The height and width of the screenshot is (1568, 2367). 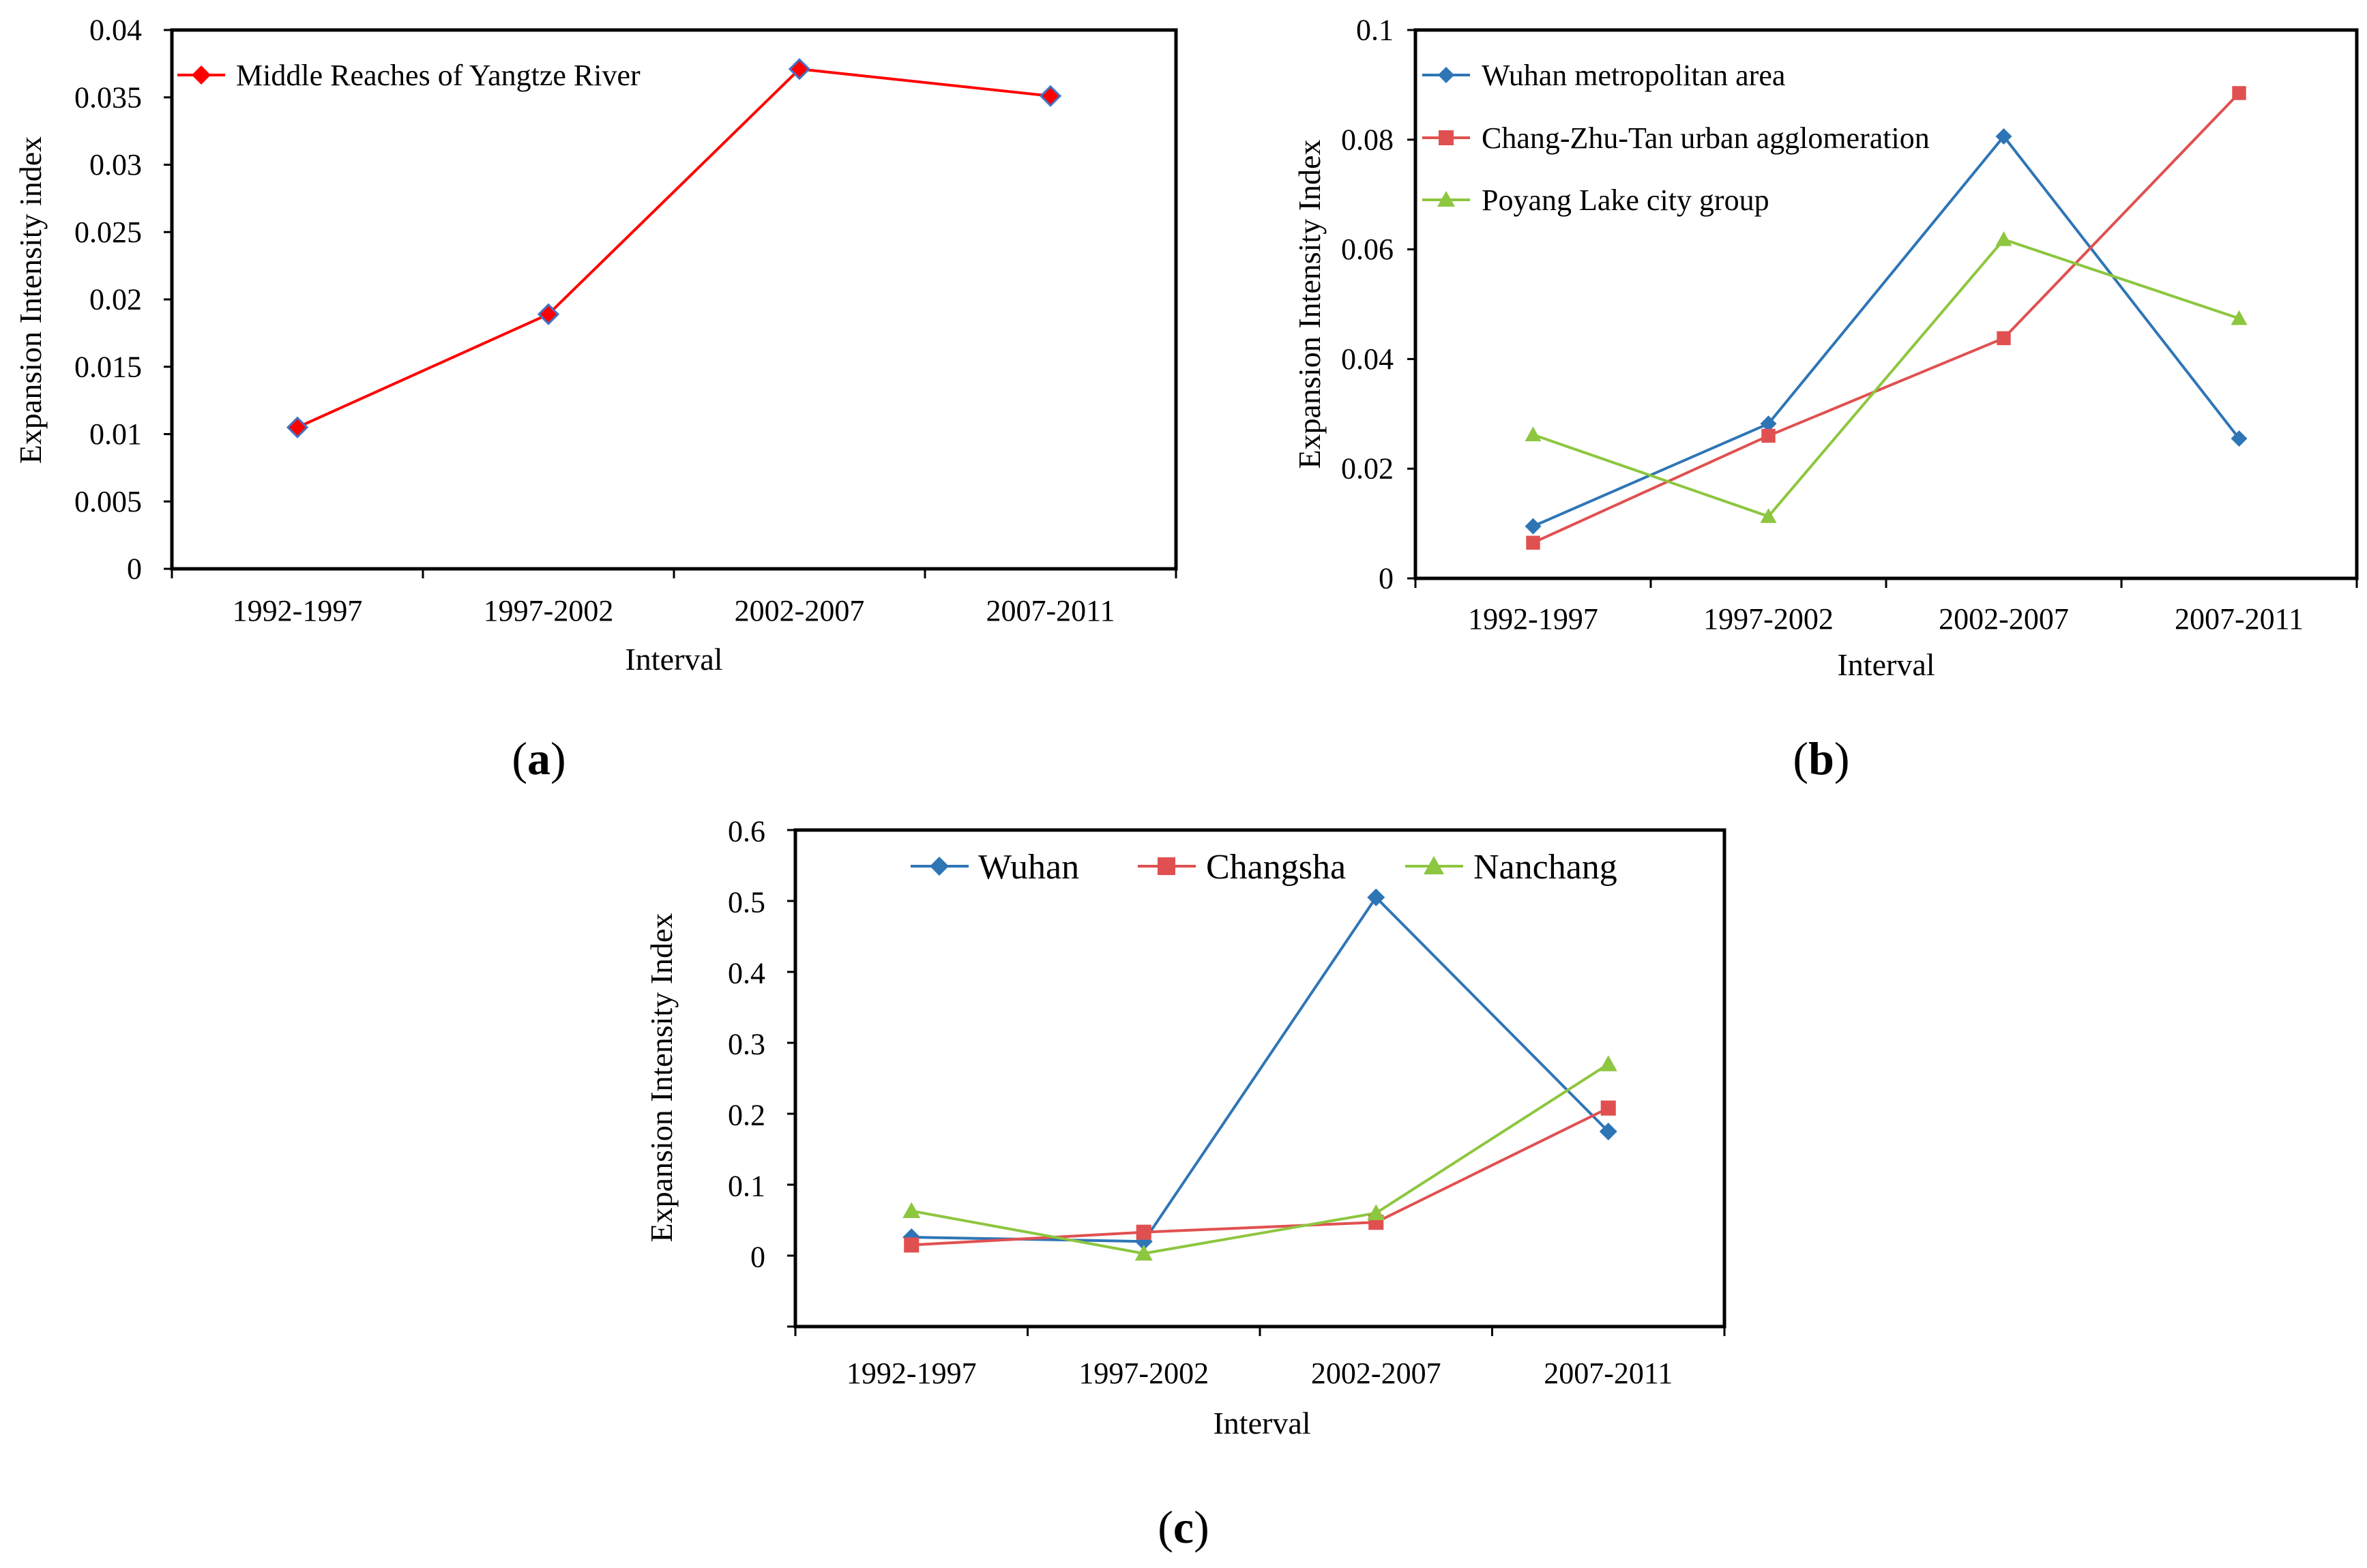 I want to click on panel-c-legend: Wuhan Changsha Nanchang, so click(x=1264, y=867).